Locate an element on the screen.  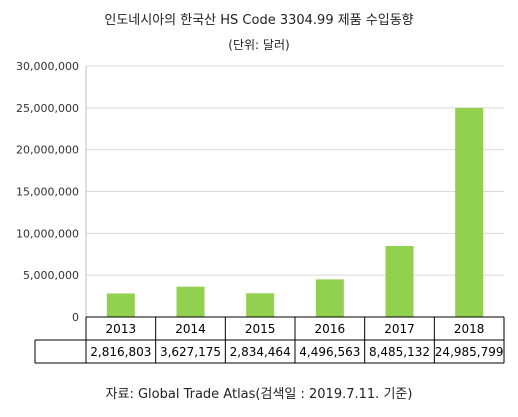
y-tick-label: 5,000,000 is located at coordinates (51, 275).